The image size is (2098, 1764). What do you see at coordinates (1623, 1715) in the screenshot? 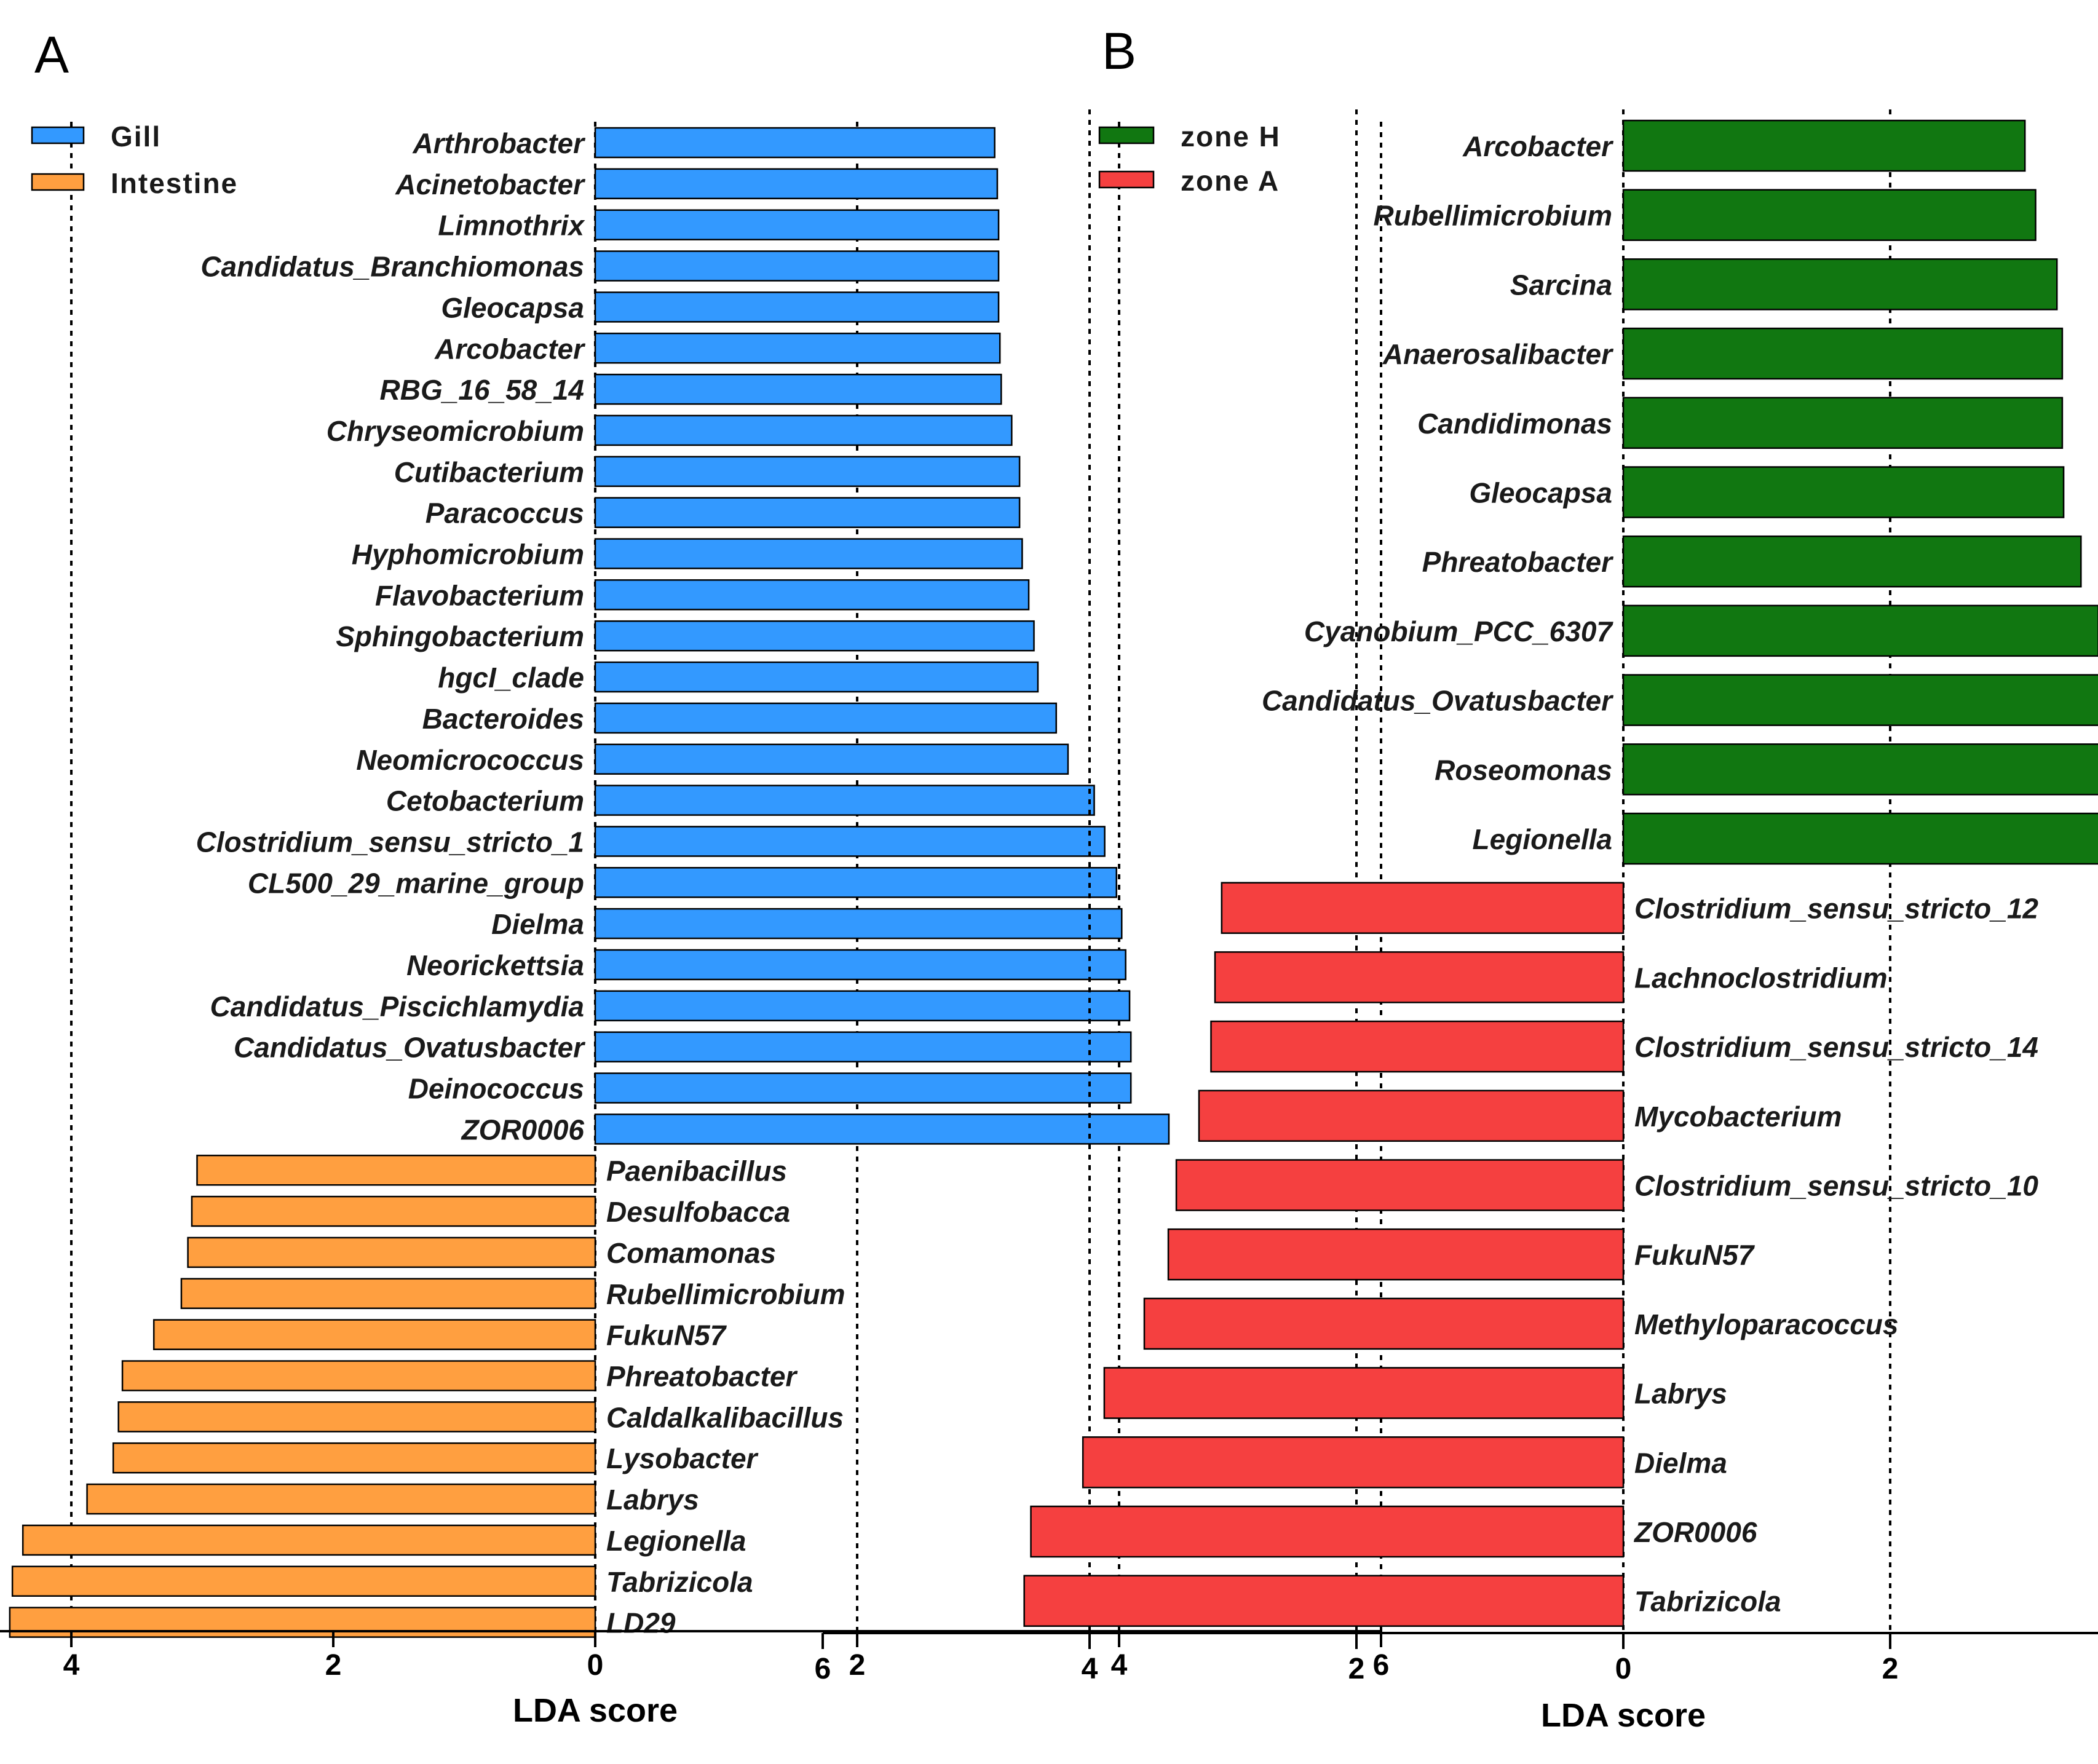
I see `x-axis-title: LDA score` at bounding box center [1623, 1715].